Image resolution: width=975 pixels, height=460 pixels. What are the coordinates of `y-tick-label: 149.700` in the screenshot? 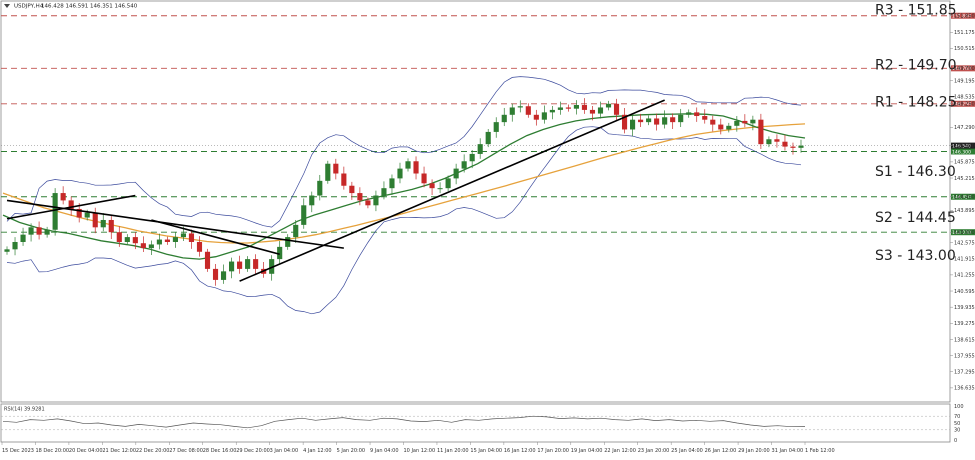 It's located at (964, 69).